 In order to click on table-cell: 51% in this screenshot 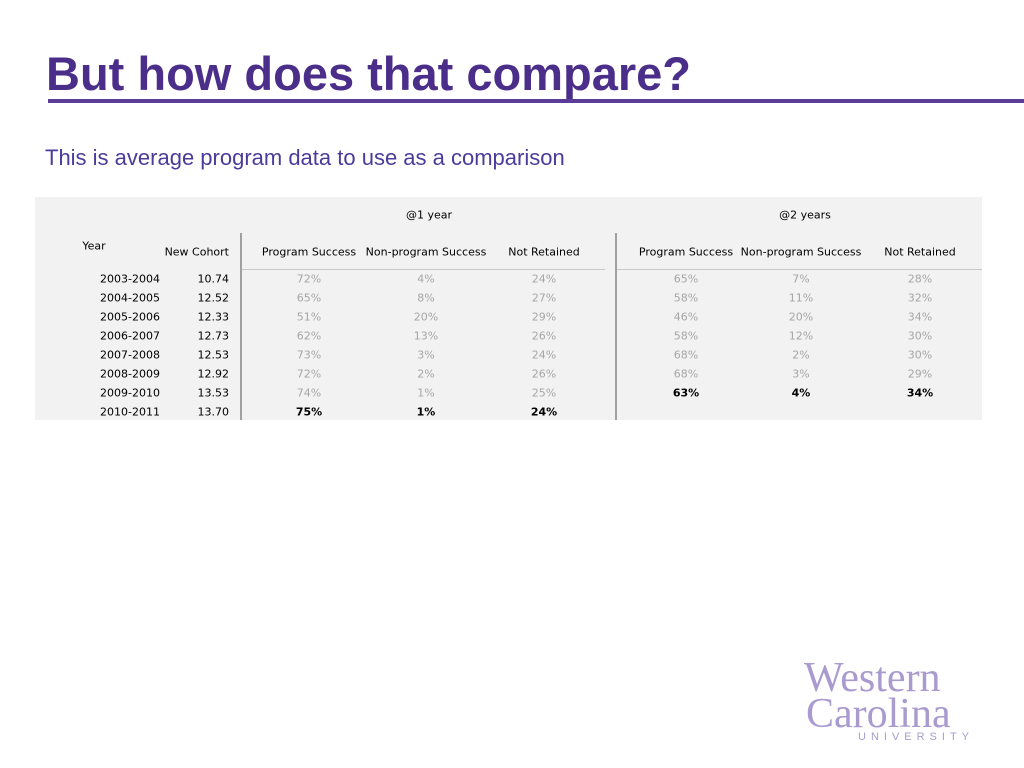, I will do `click(309, 317)`.